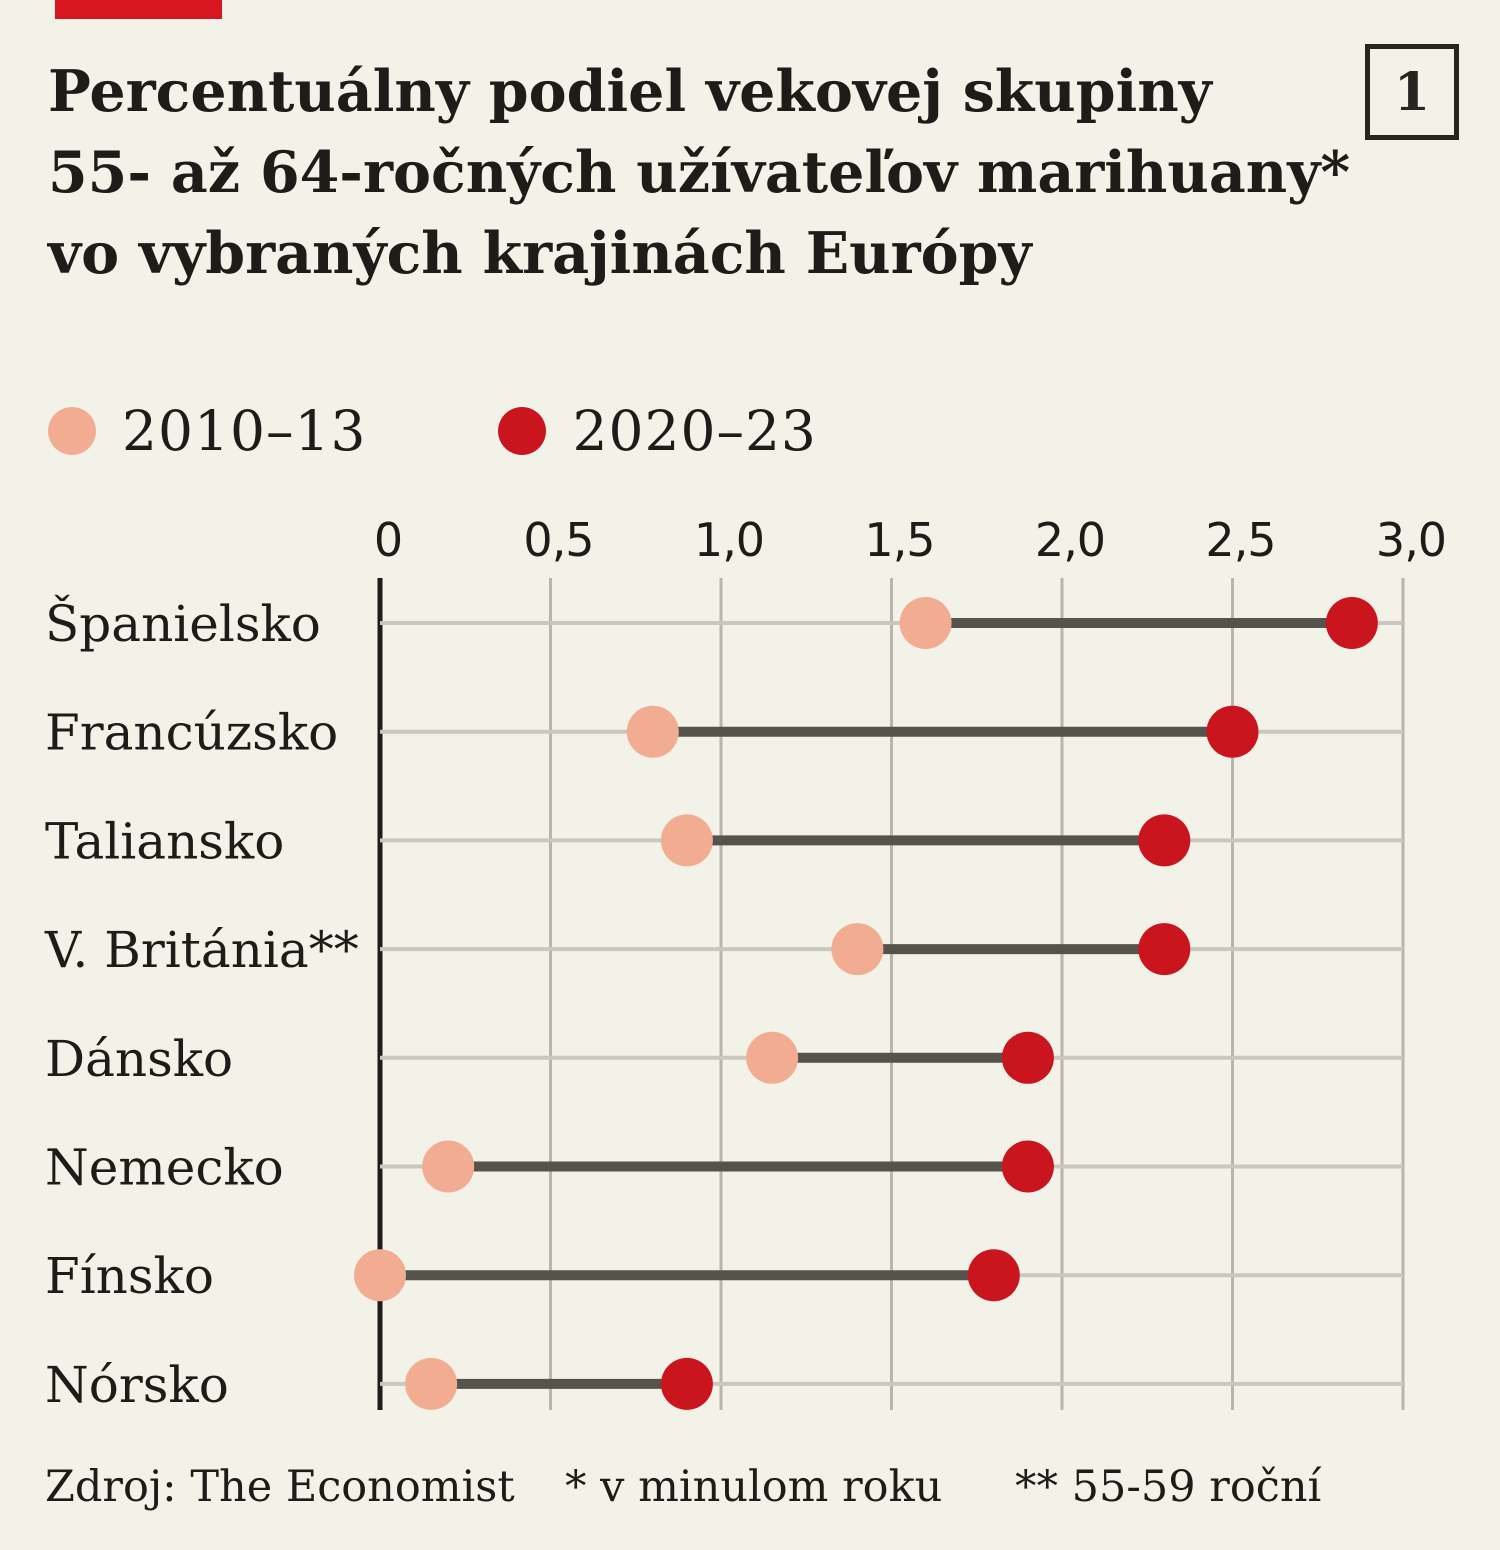 The image size is (1500, 1550). What do you see at coordinates (899, 540) in the screenshot?
I see `x-tick-label: 1,5` at bounding box center [899, 540].